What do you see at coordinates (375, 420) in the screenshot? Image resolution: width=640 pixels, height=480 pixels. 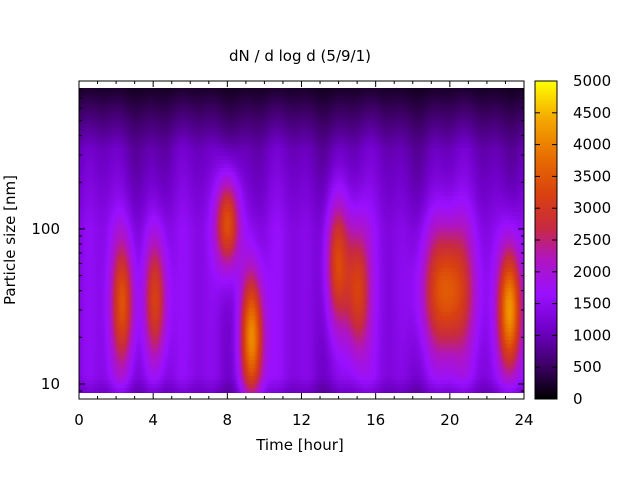 I see `x-tick-label: 16` at bounding box center [375, 420].